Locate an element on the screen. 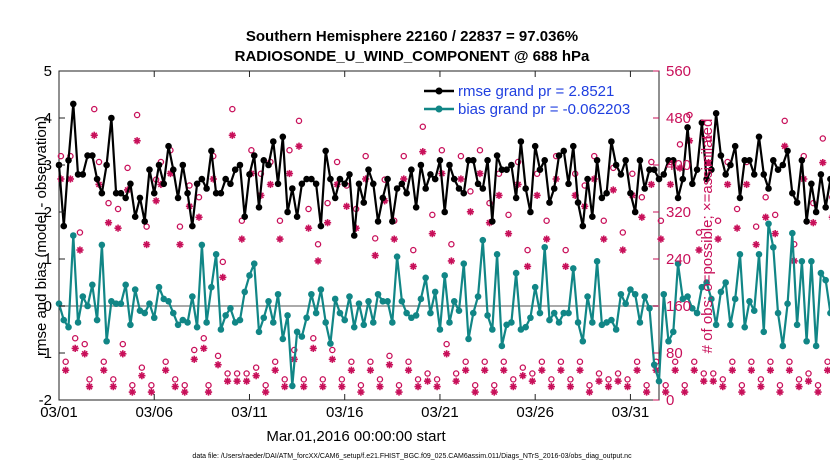 The width and height of the screenshot is (830, 470). y-left-tick-label: 1 is located at coordinates (48, 259).